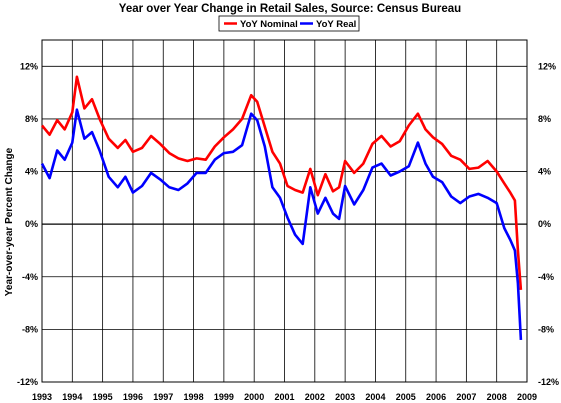  I want to click on x-tick-label: 1995, so click(103, 397).